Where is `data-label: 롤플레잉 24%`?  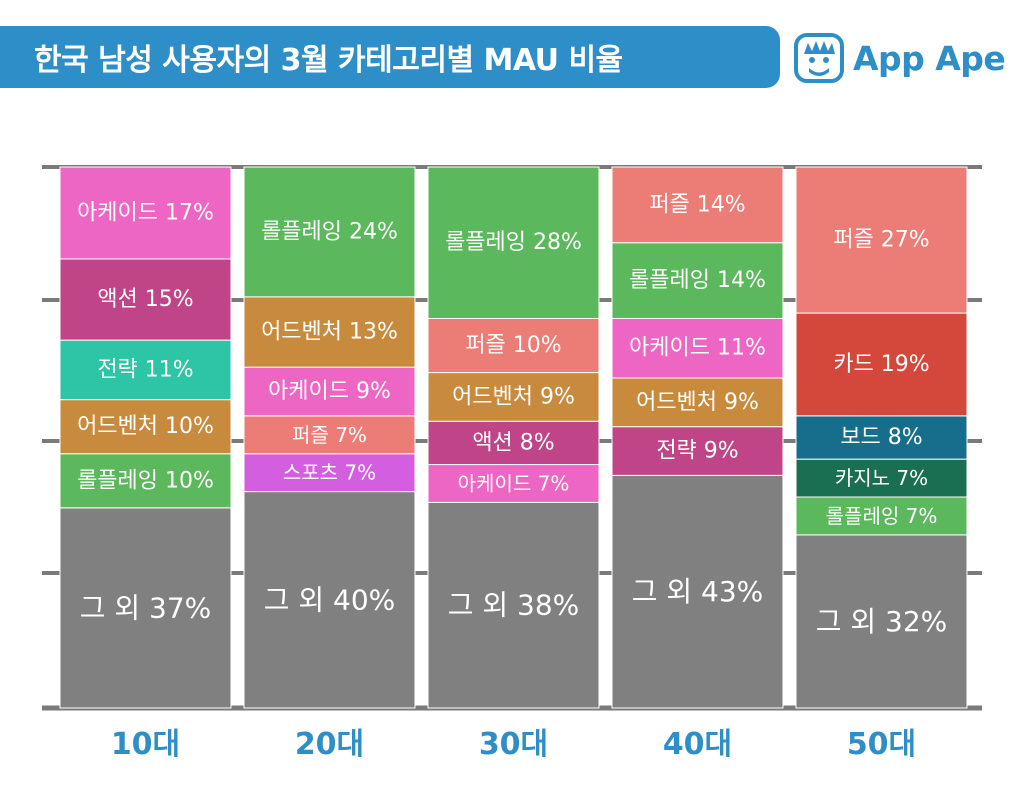 data-label: 롤플레잉 24% is located at coordinates (329, 231).